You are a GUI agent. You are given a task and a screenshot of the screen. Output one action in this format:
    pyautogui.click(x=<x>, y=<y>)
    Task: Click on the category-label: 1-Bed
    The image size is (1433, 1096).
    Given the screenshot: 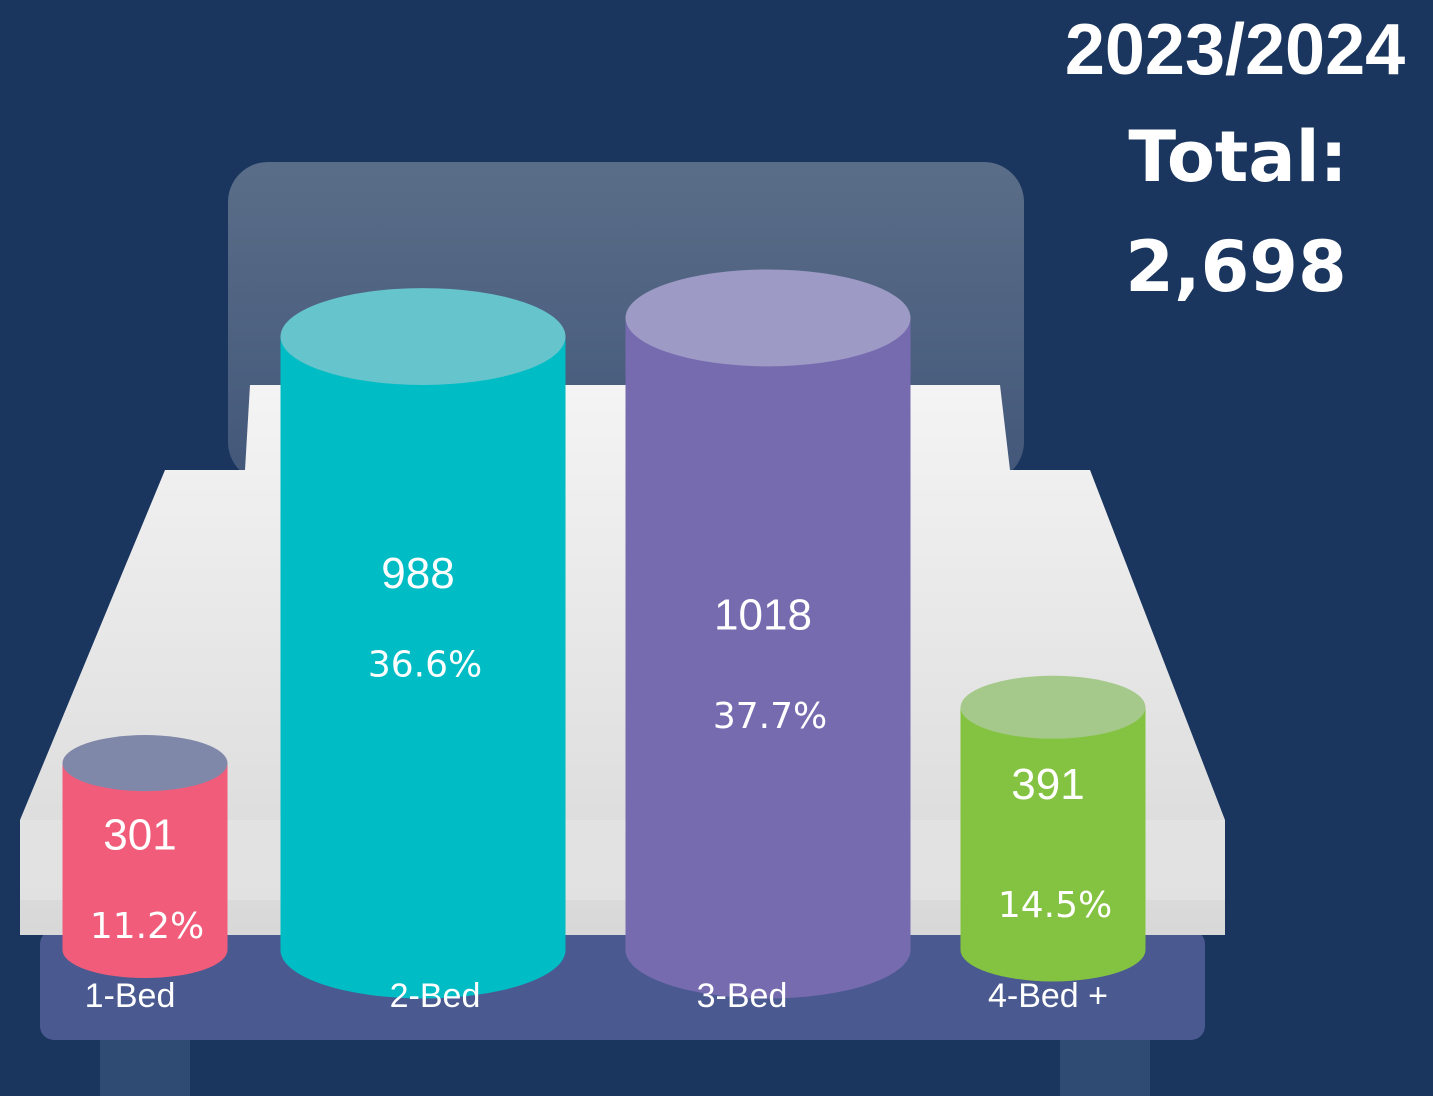 What is the action you would take?
    pyautogui.click(x=130, y=996)
    